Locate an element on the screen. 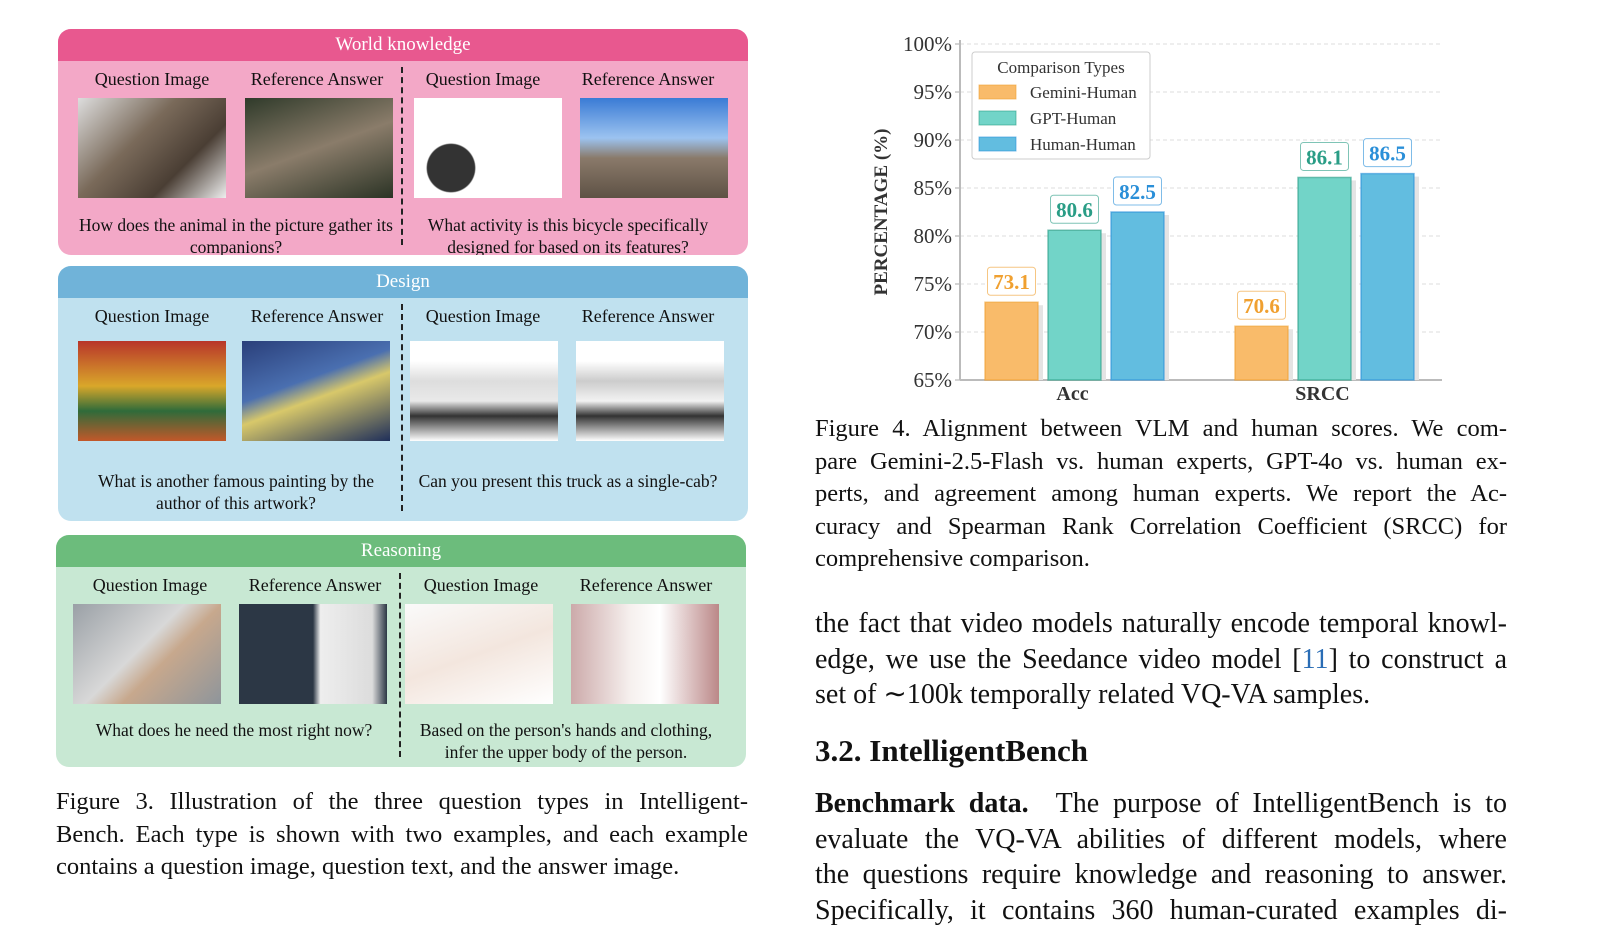 The height and width of the screenshot is (931, 1603). data-label: 80.6 is located at coordinates (1074, 210).